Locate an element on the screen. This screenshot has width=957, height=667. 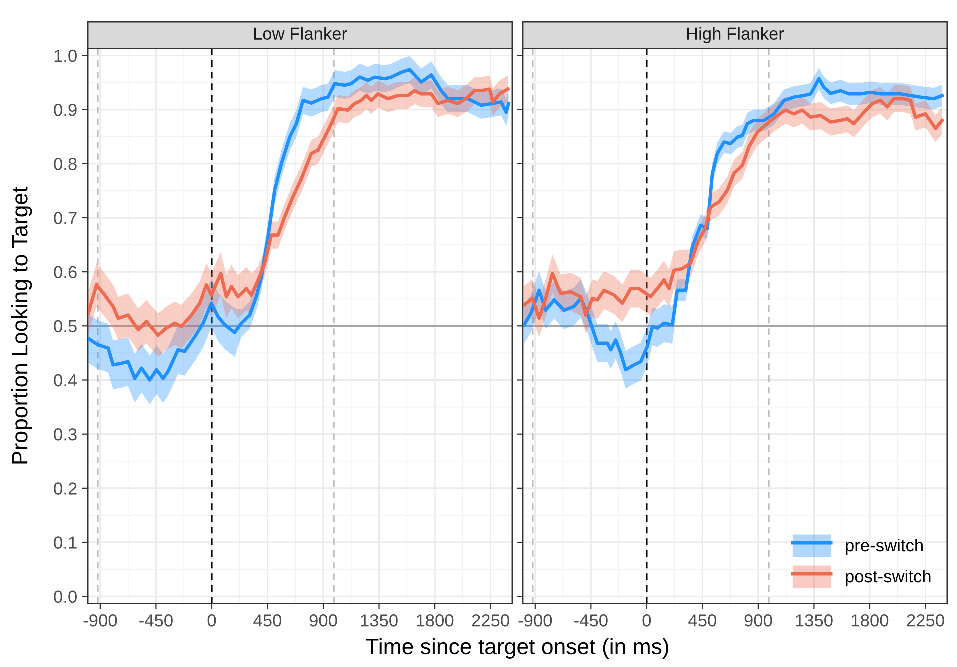
y-tick-label: 0.3 is located at coordinates (65, 434).